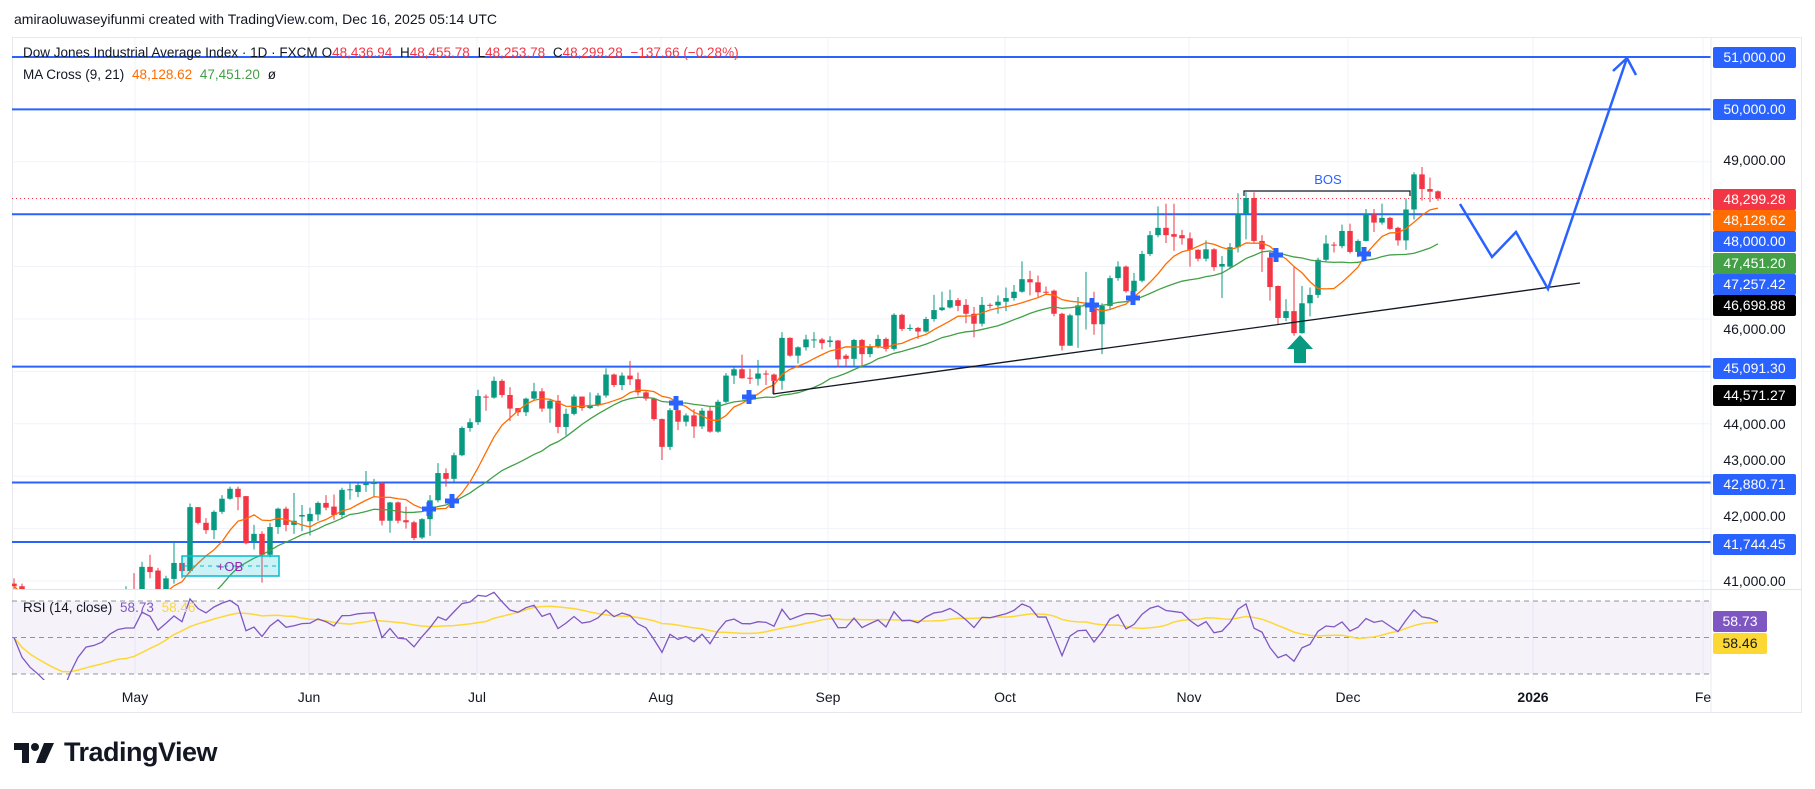 This screenshot has width=1815, height=789. Describe the element at coordinates (230, 566) in the screenshot. I see `order-block-label: +OB` at that location.